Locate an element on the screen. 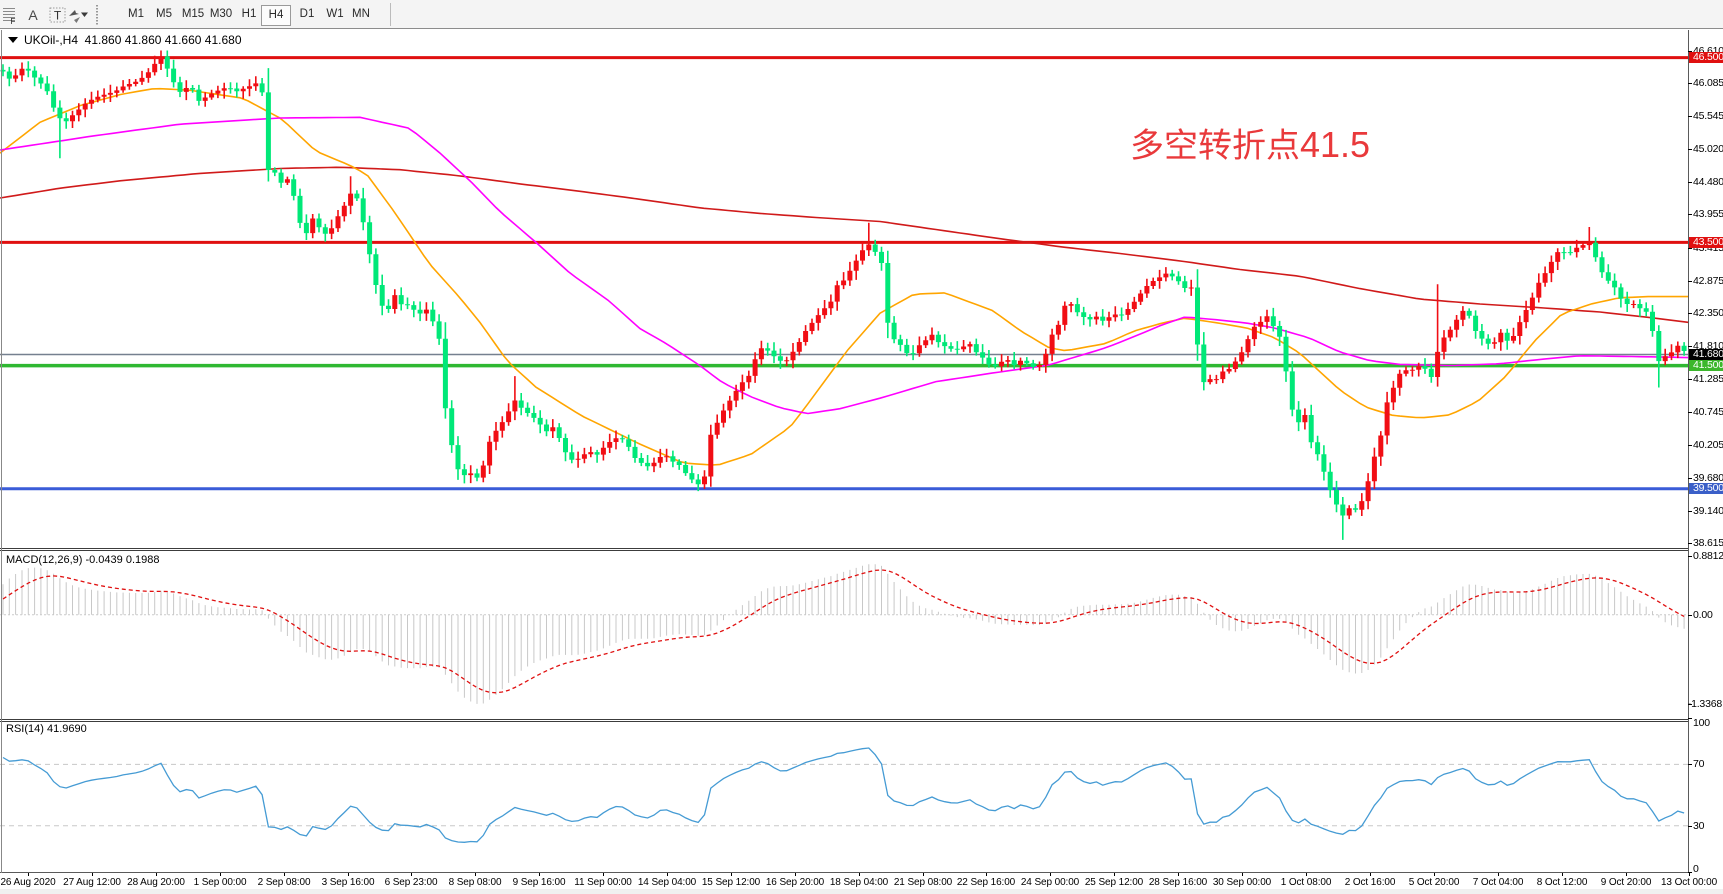  svg-text: 41.5 is located at coordinates (1335, 144).